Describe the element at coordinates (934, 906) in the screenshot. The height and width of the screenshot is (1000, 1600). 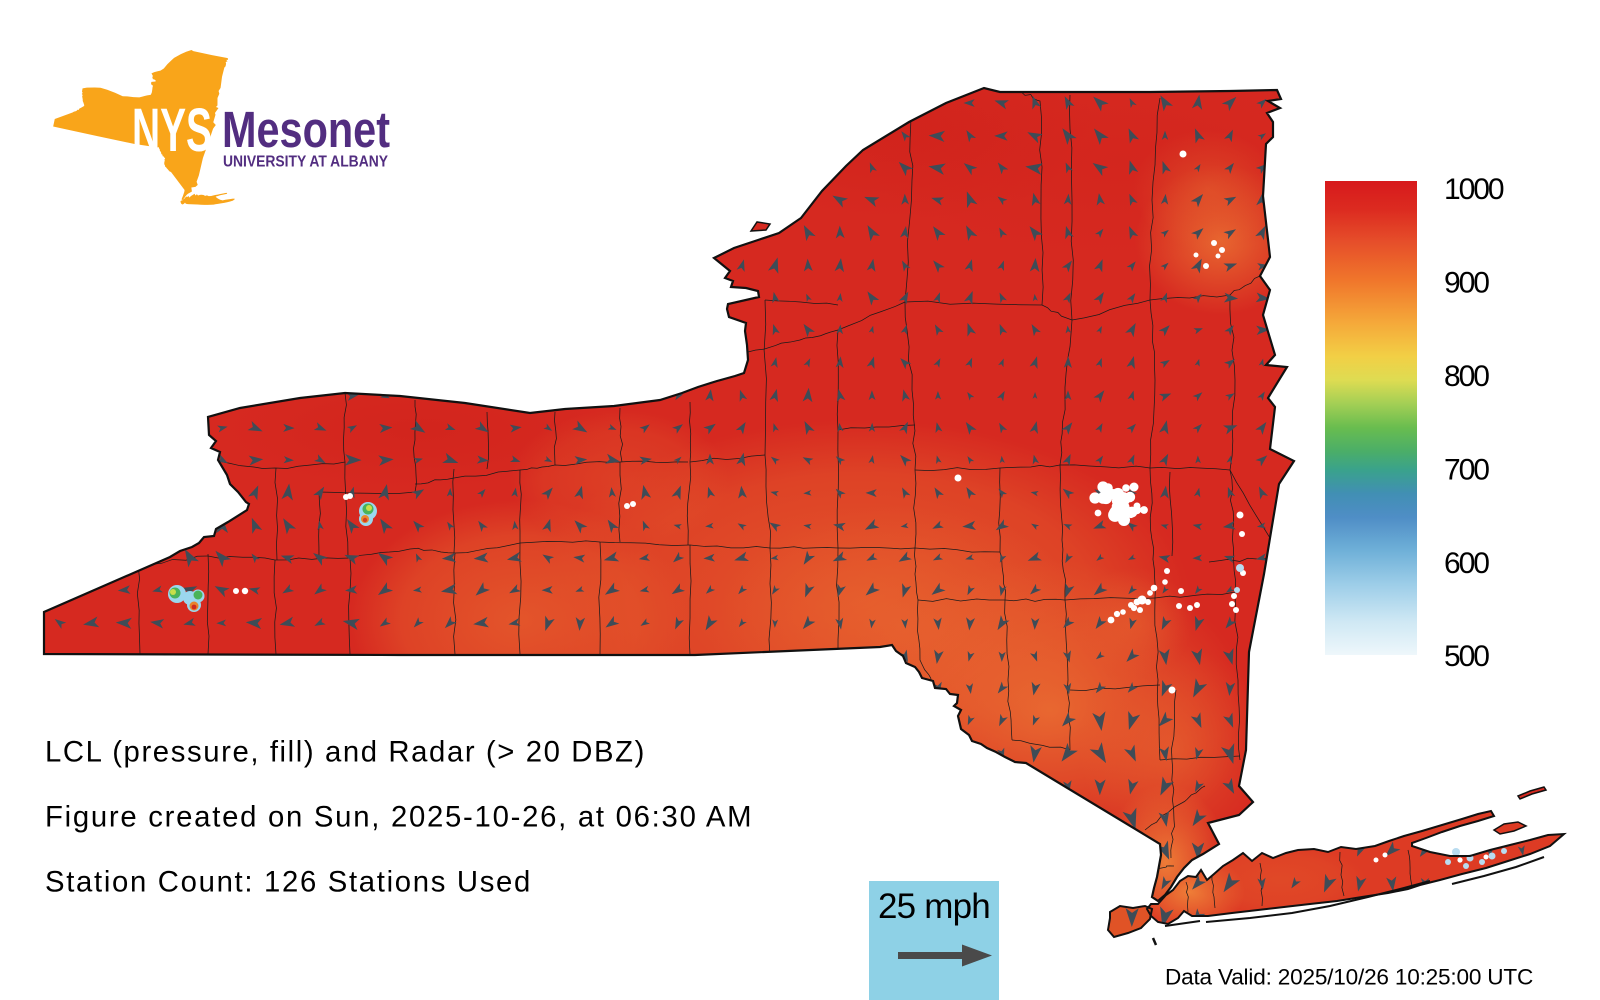
I see `svg-text: 25 mph` at that location.